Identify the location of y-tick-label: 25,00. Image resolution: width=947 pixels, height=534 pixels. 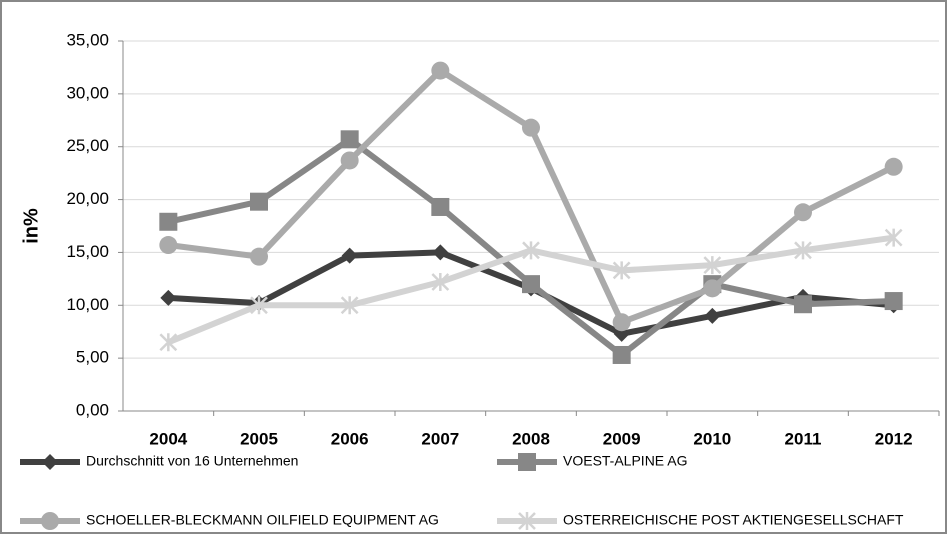
(87, 145).